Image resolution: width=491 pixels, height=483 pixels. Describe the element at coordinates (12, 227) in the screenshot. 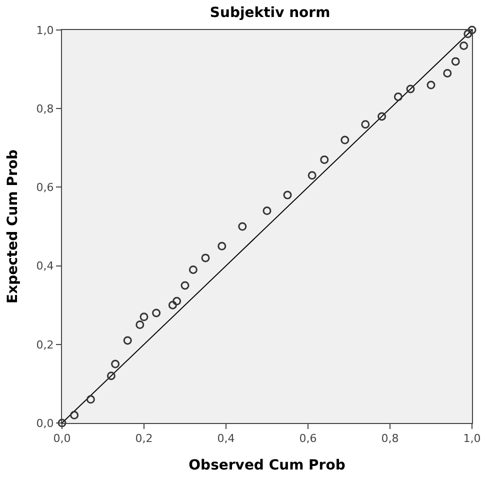

I see `y-axis-title: Expected Cum Prob` at that location.